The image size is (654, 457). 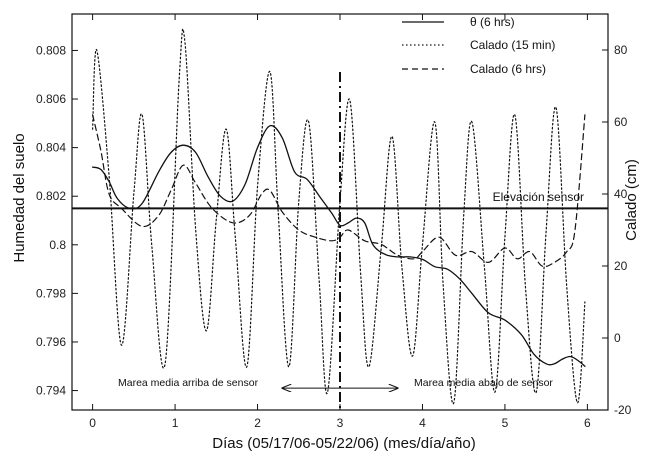 What do you see at coordinates (631, 200) in the screenshot?
I see `y-axis-right-title: Calado (cm)` at bounding box center [631, 200].